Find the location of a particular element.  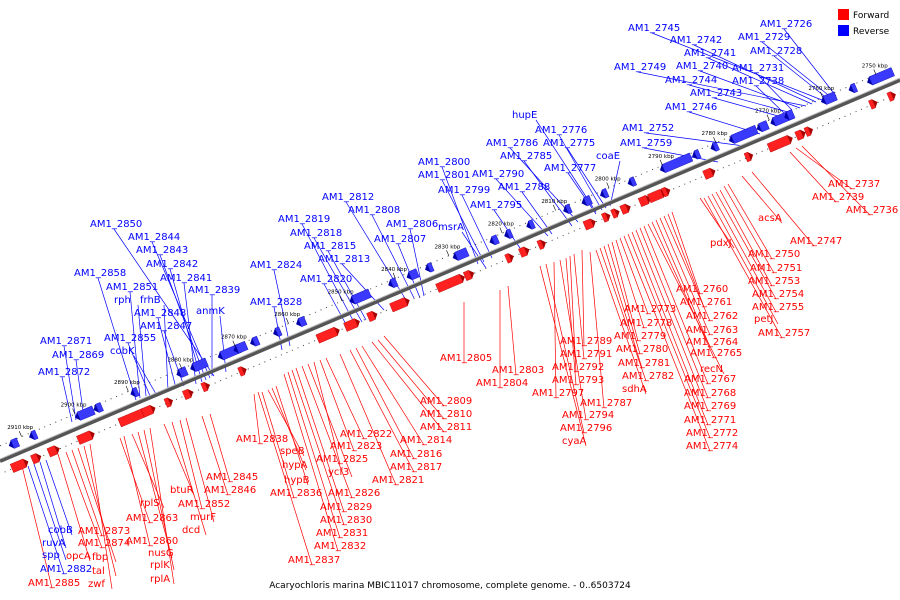

gene-label: hupE is located at coordinates (524, 115).